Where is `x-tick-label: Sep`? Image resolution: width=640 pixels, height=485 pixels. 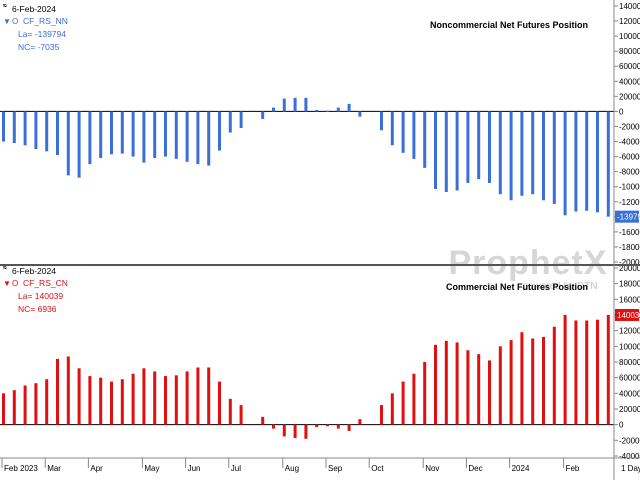 x-tick-label: Sep is located at coordinates (335, 468).